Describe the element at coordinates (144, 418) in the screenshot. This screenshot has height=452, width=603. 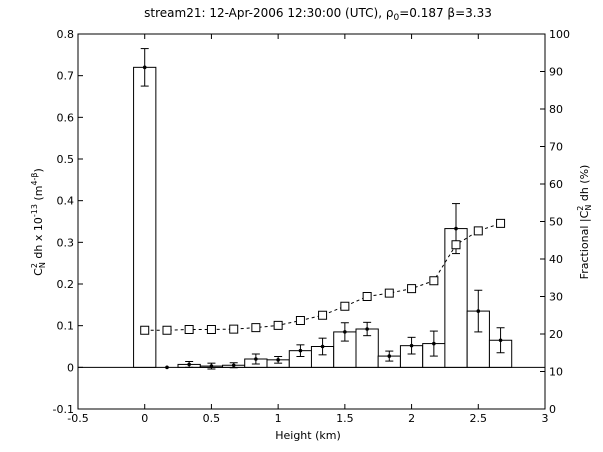
I see `x-tick-label: 0` at that location.